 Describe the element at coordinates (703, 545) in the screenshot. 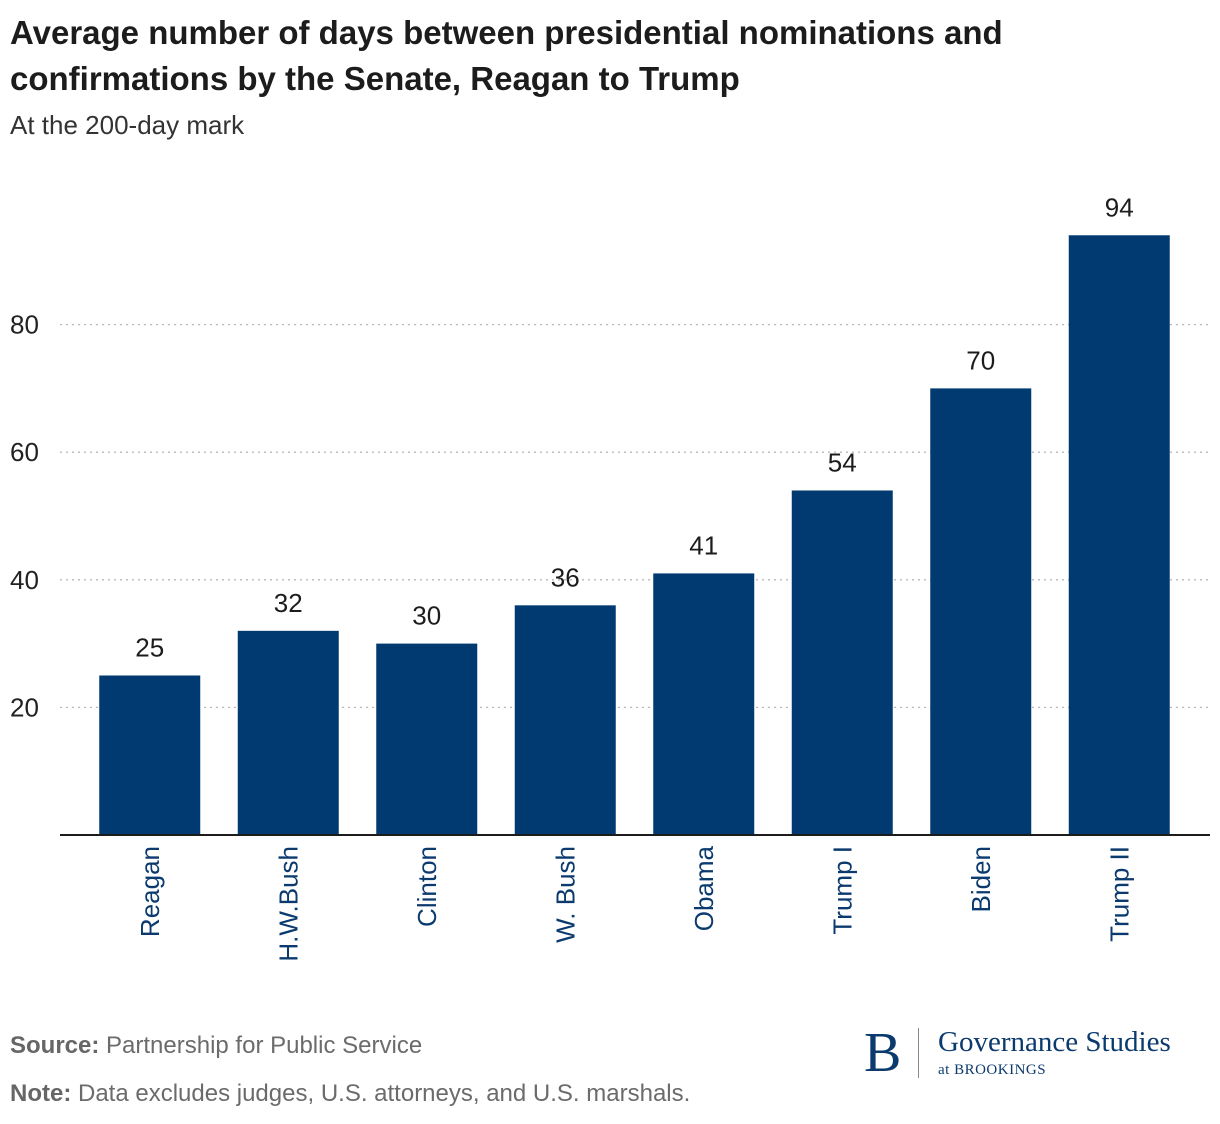

I see `data-label: 41` at that location.